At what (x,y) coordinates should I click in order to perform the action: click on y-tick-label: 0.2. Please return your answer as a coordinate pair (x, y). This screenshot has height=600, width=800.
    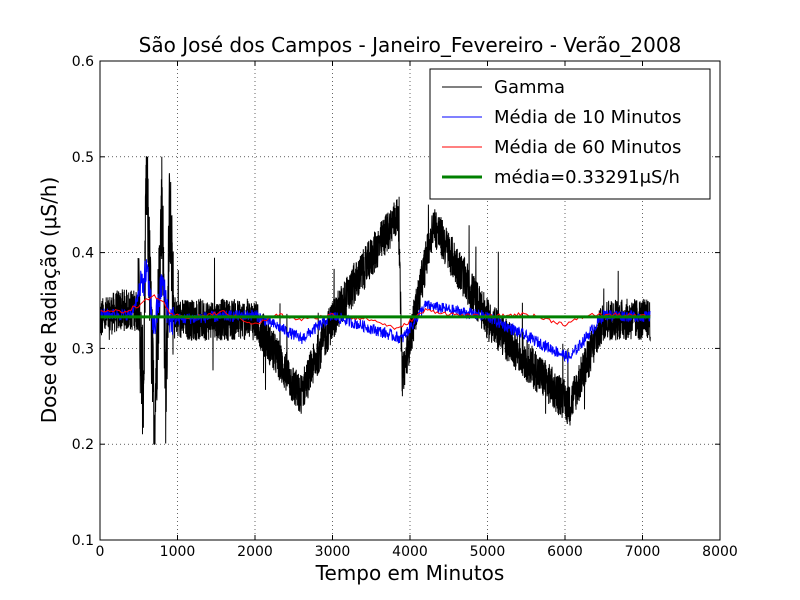
    Looking at the image, I should click on (83, 445).